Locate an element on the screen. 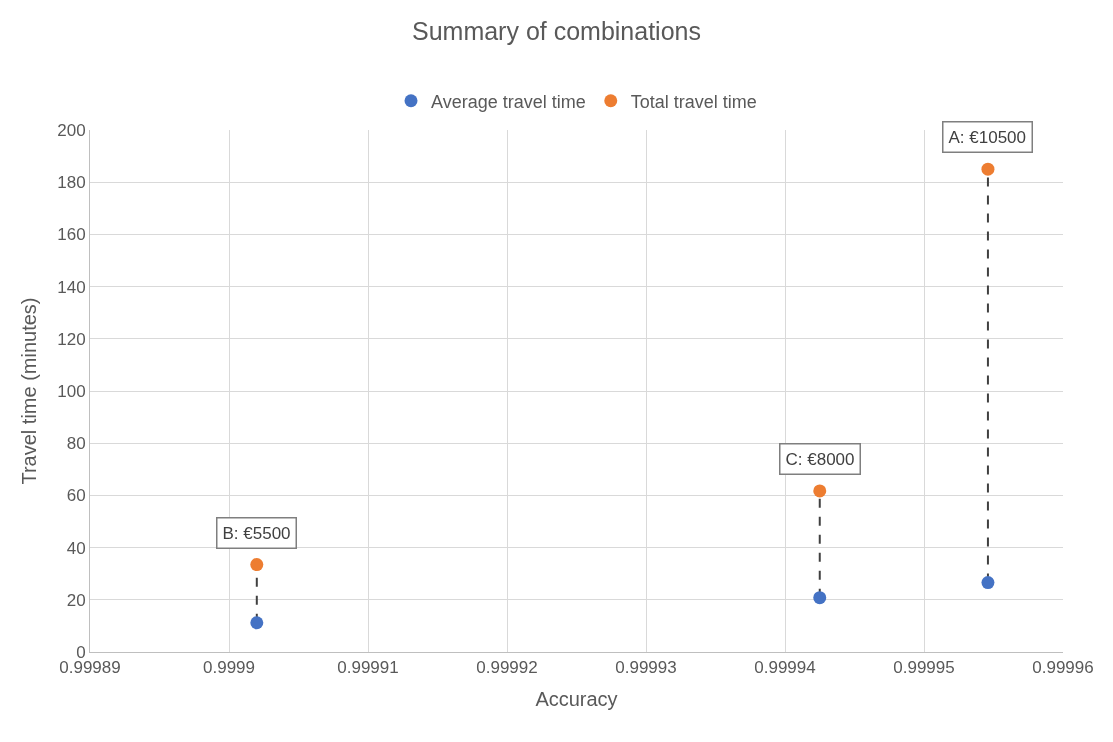  y-tick-label: 120 is located at coordinates (71, 339).